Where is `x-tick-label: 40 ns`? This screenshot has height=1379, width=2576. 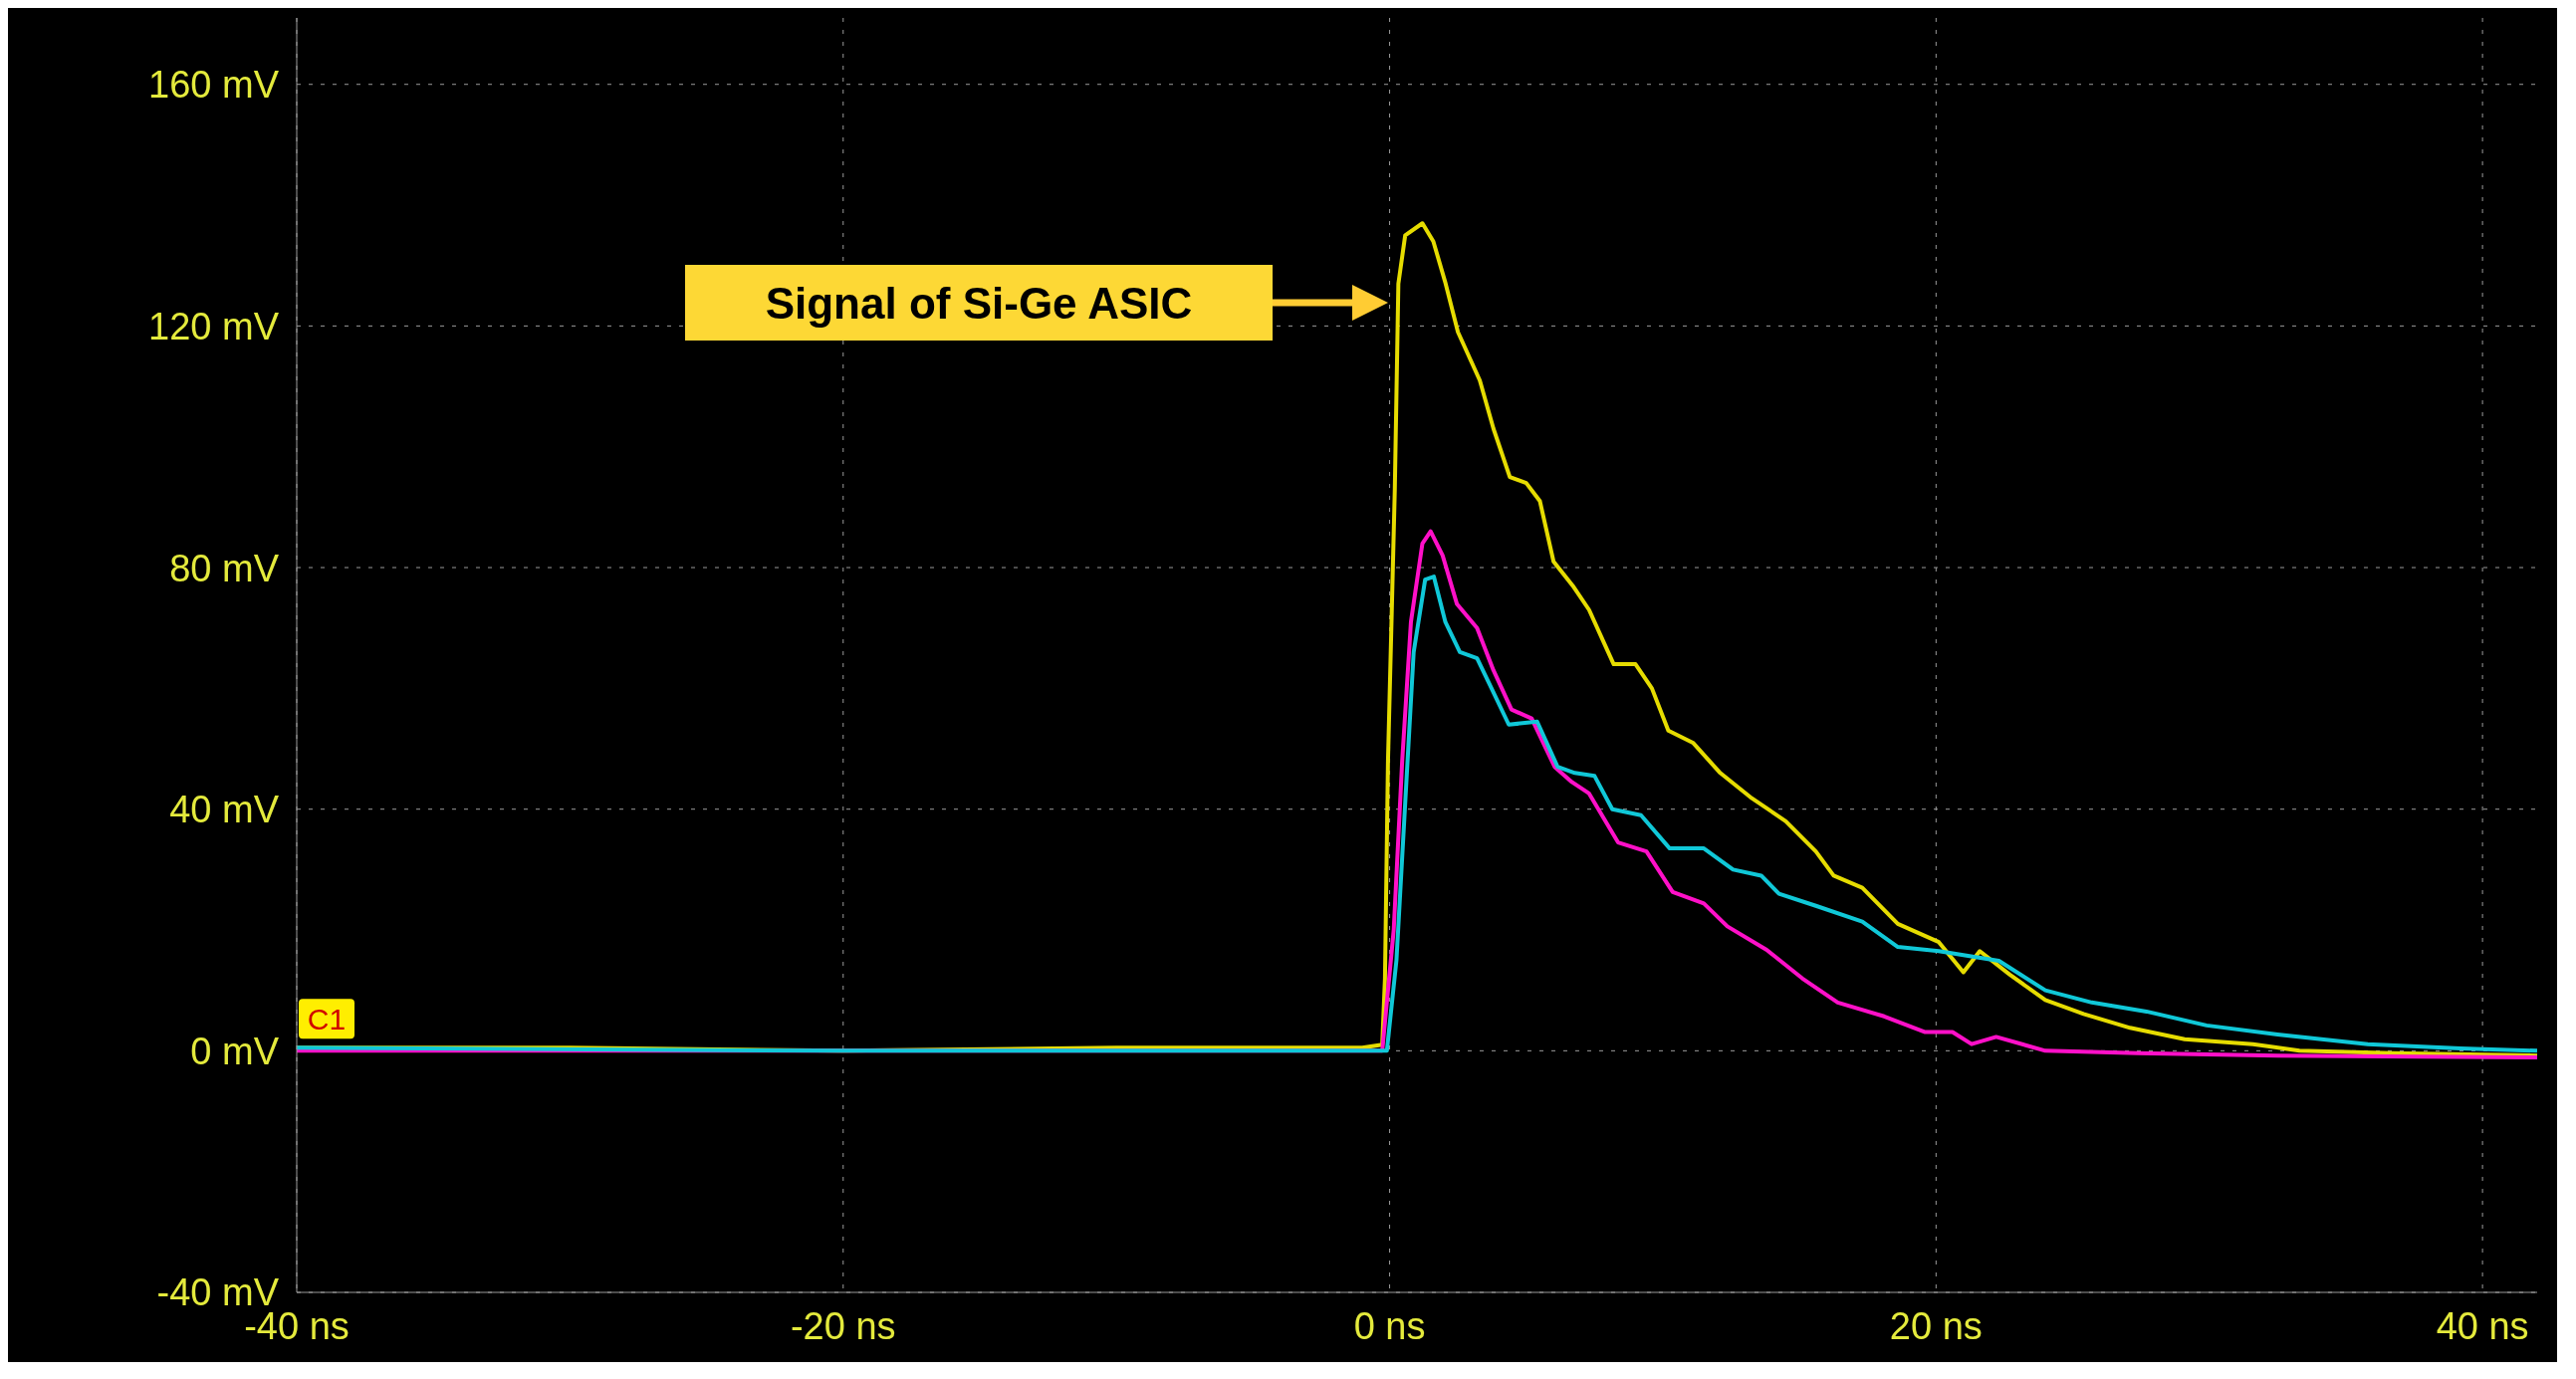
x-tick-label: 40 ns is located at coordinates (2482, 1325).